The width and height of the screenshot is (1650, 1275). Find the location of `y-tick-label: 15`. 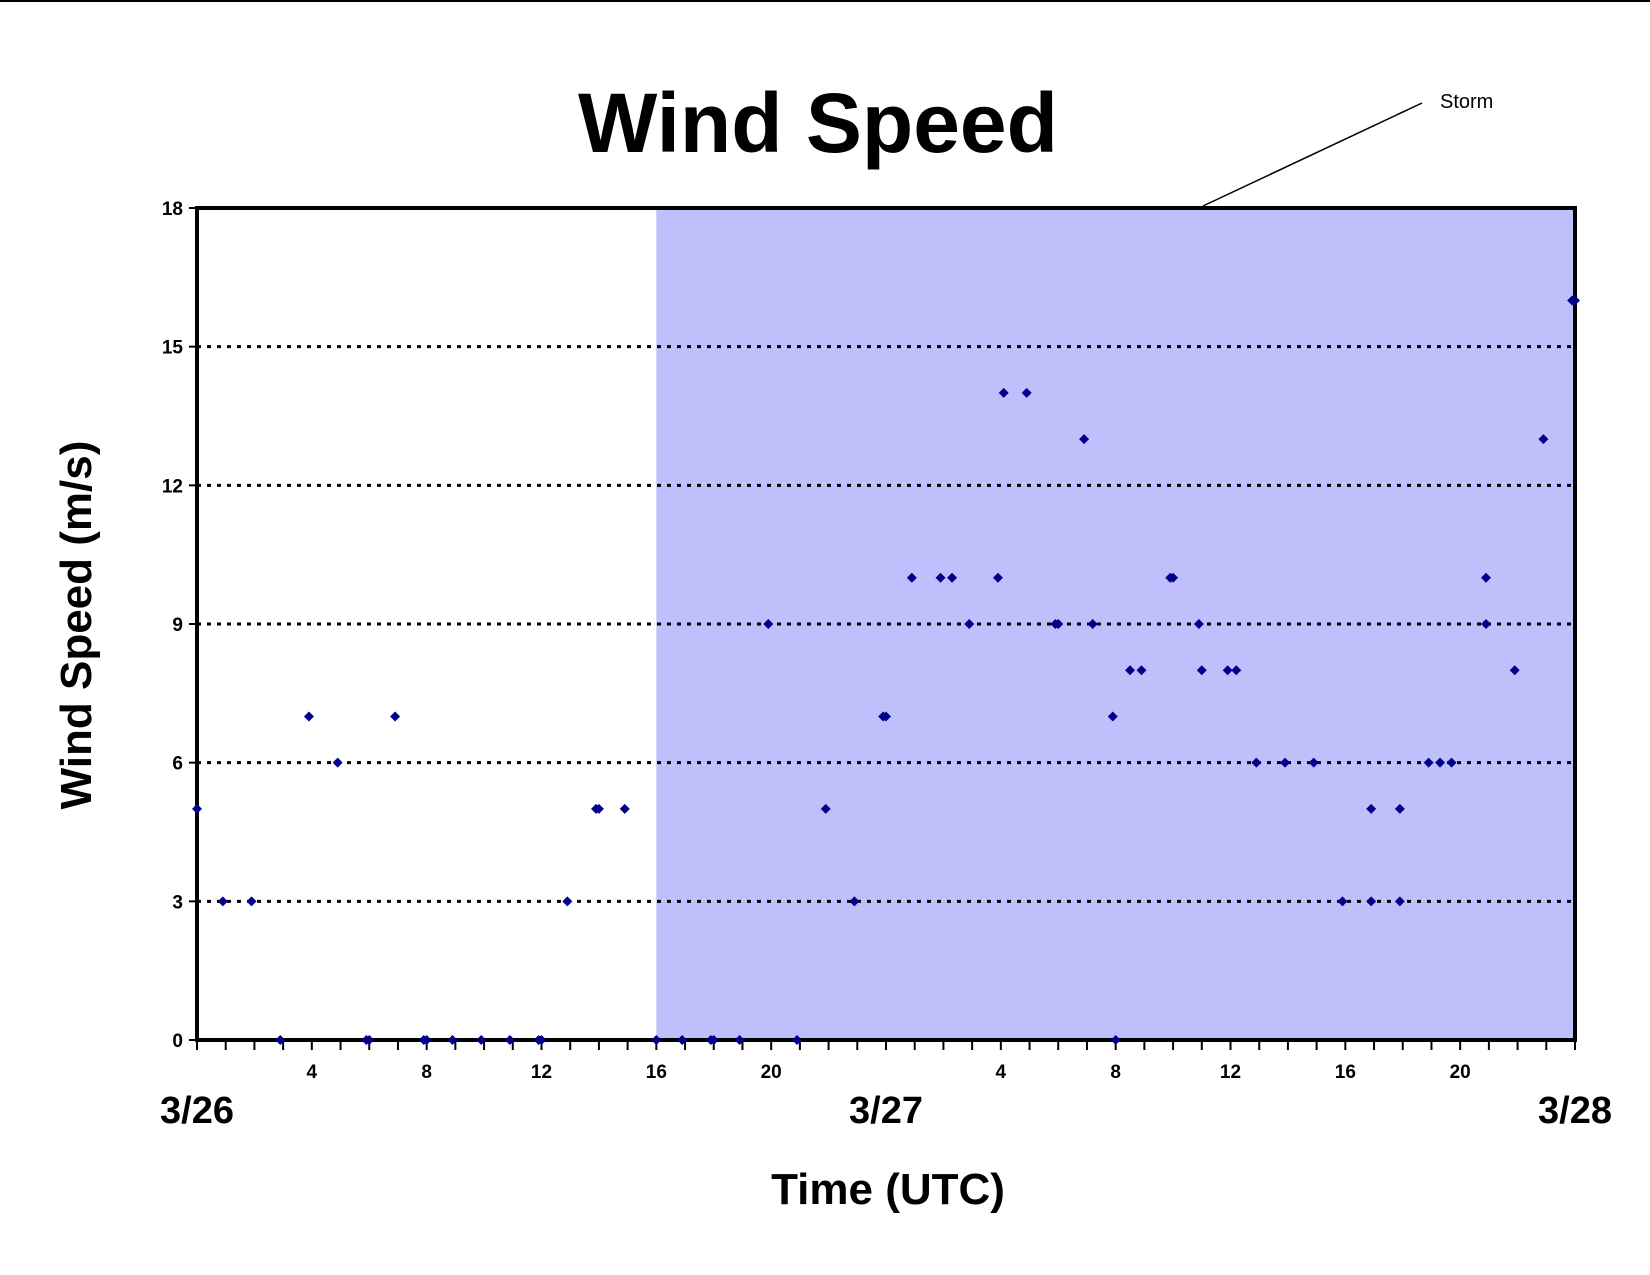

y-tick-label: 15 is located at coordinates (173, 348).